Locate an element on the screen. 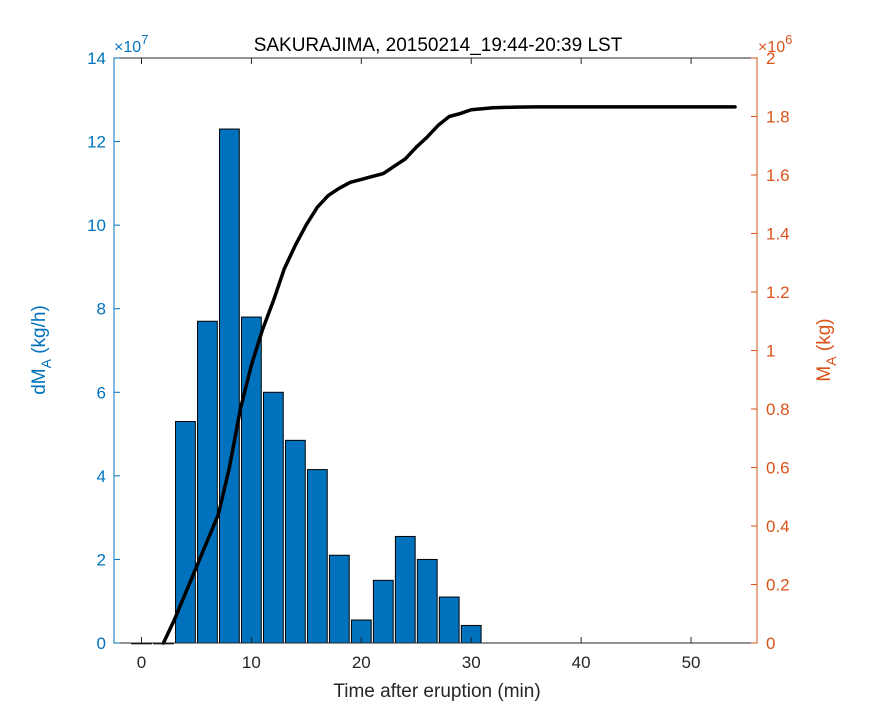  right-y-label-main: M is located at coordinates (824, 374).